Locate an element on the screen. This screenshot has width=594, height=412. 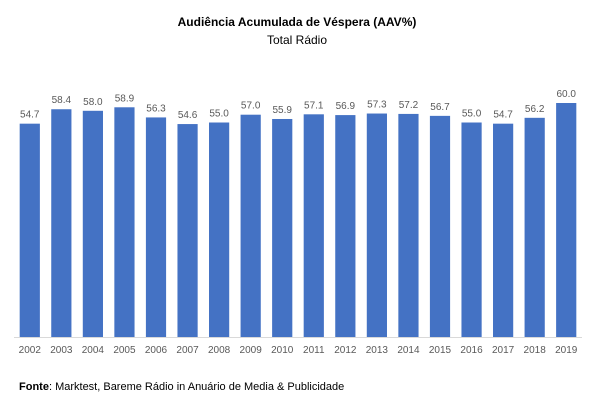
chart-title: Audiência Acumulada de Véspera (AAV%) is located at coordinates (297, 22).